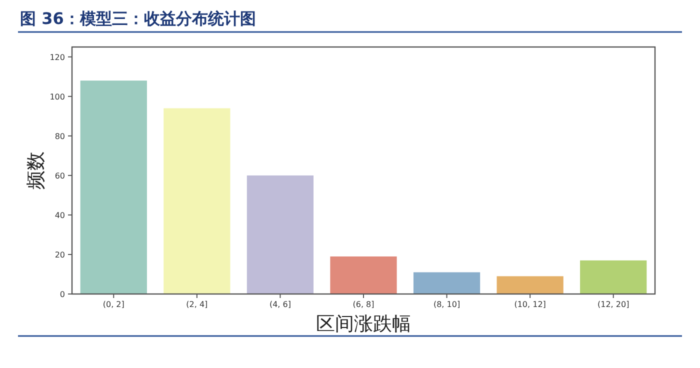 This screenshot has height=368, width=700. Describe the element at coordinates (113, 304) in the screenshot. I see `x-tick-label: (0, 2]` at that location.